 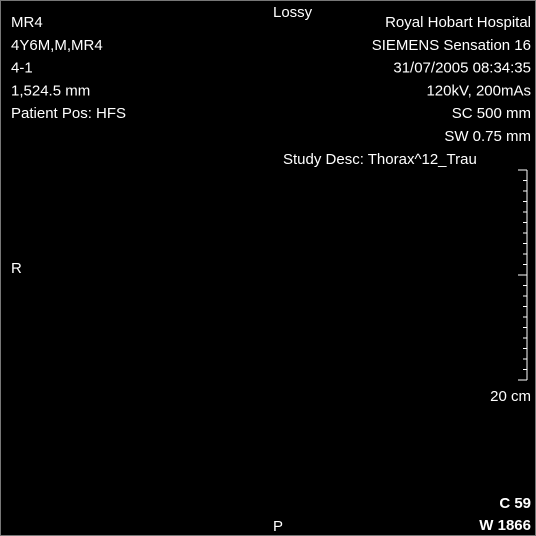 I want to click on window-width: W 1866, so click(x=505, y=525).